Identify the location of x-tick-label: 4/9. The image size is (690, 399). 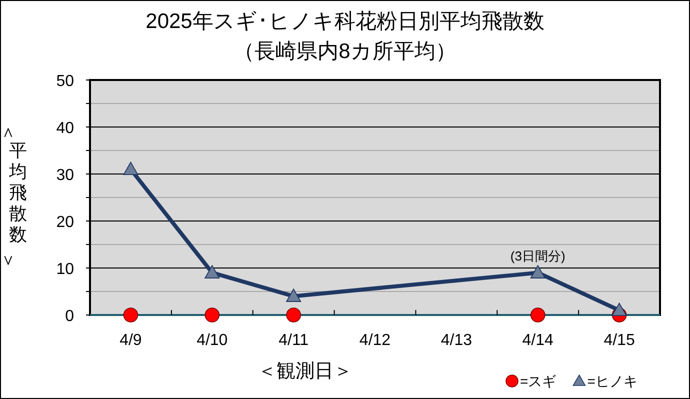
(131, 340).